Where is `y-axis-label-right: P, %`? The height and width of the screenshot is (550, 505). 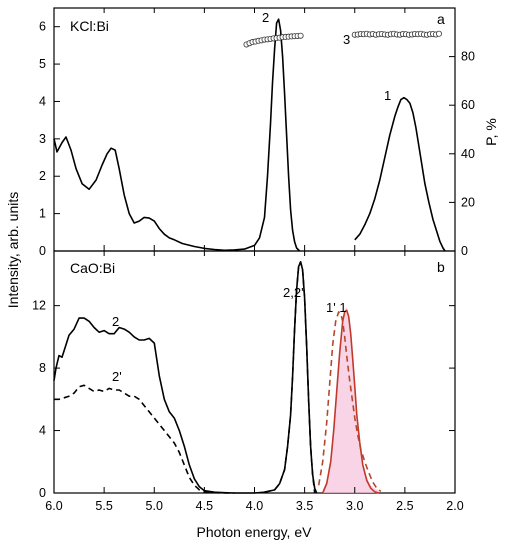 y-axis-label-right: P, % is located at coordinates (491, 132).